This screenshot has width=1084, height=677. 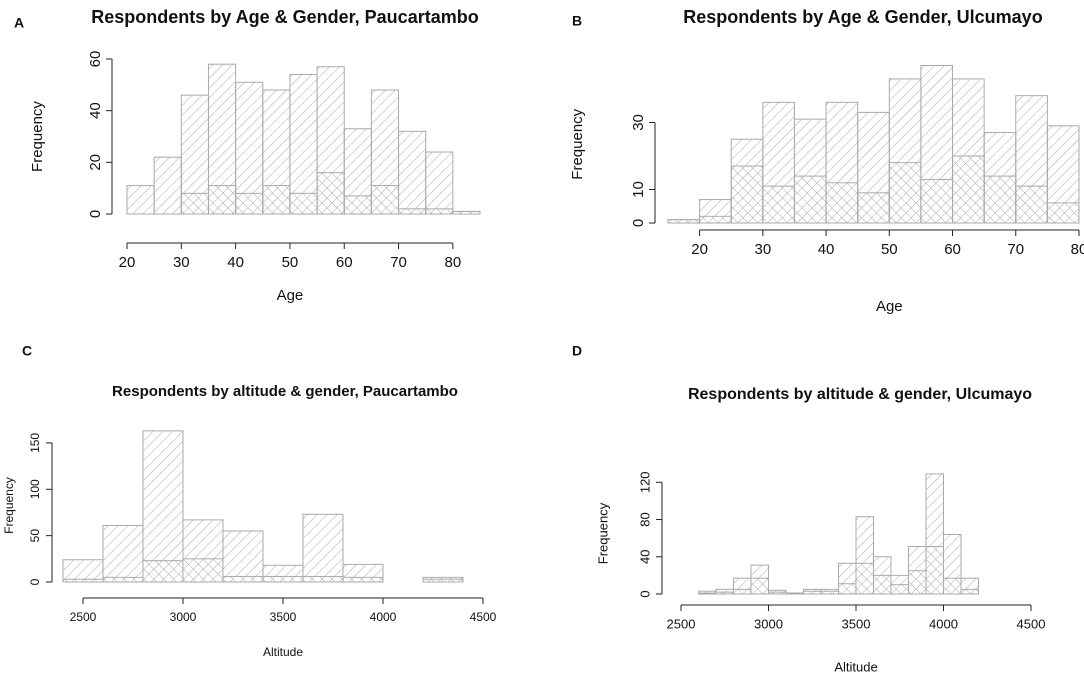 What do you see at coordinates (35, 443) in the screenshot?
I see `y-tick-label: 150` at bounding box center [35, 443].